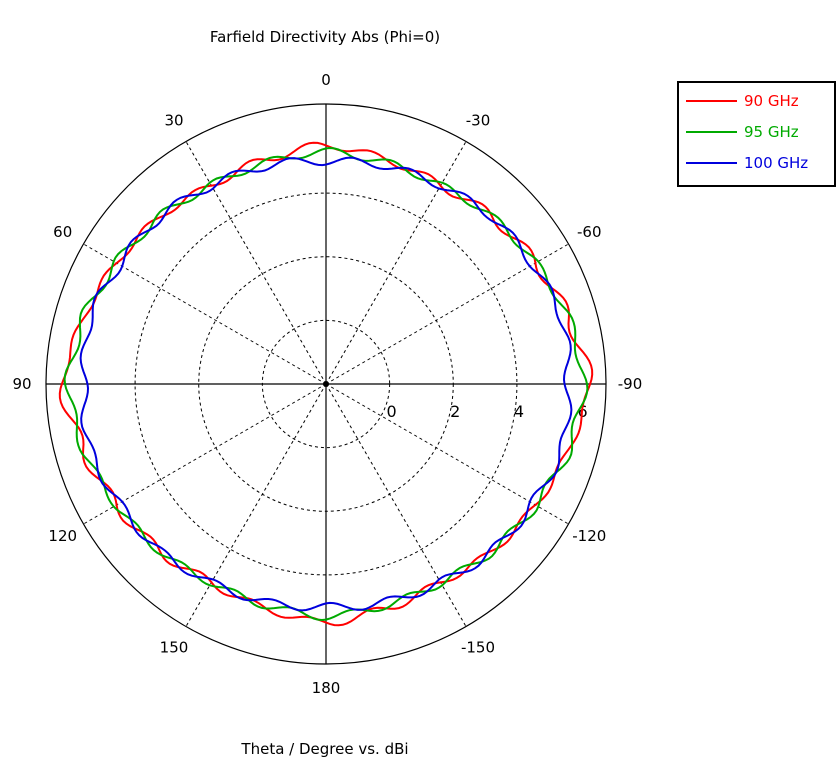 The width and height of the screenshot is (839, 764). What do you see at coordinates (62, 232) in the screenshot?
I see `angle-tick-label: 60` at bounding box center [62, 232].